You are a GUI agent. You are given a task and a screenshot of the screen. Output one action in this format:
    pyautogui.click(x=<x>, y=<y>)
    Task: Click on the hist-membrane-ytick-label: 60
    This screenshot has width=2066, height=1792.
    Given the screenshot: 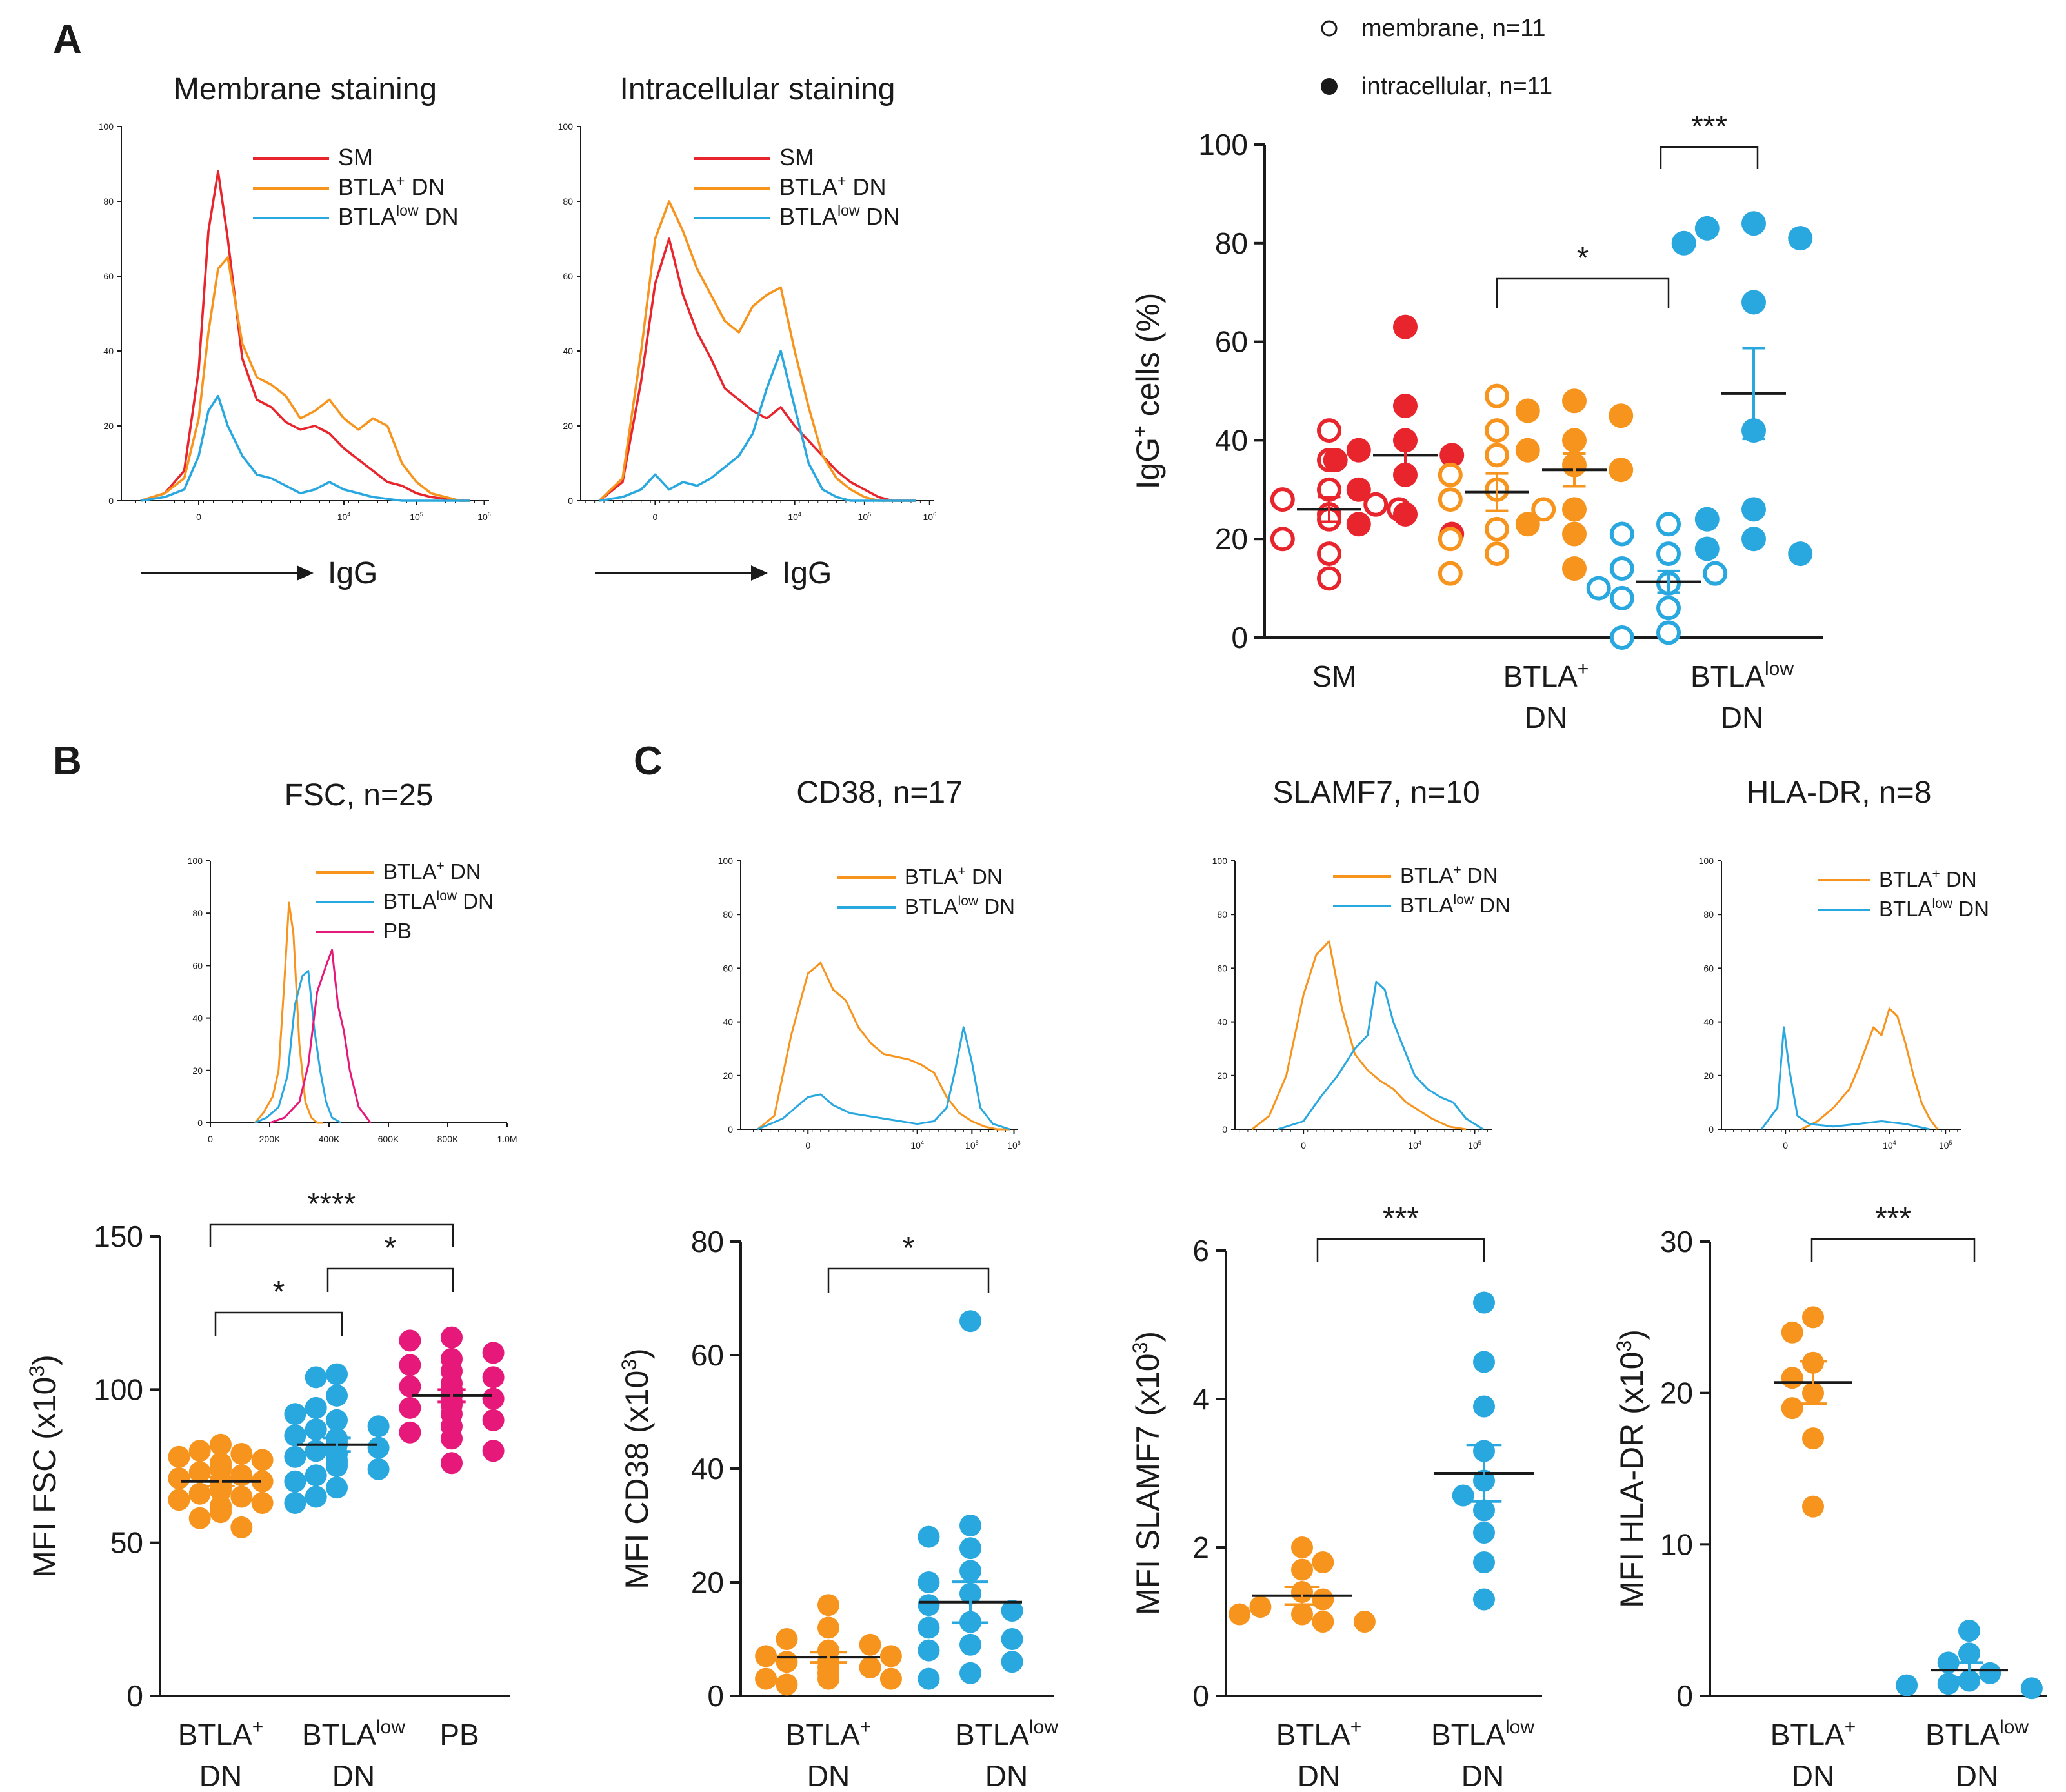 What is the action you would take?
    pyautogui.click(x=108, y=276)
    